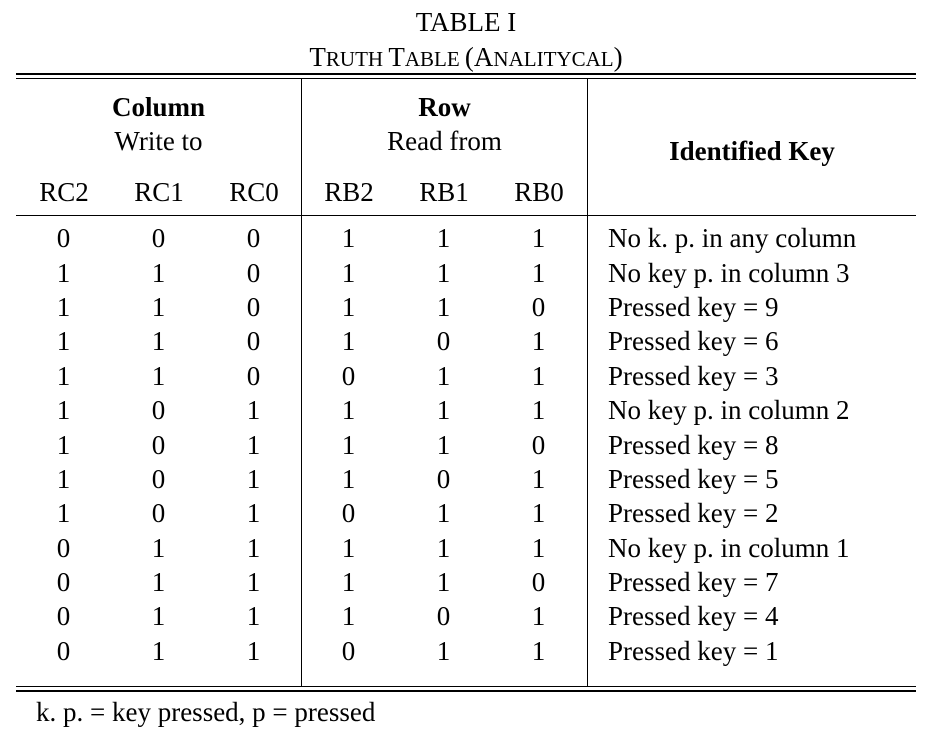 The height and width of the screenshot is (745, 942). I want to click on table-row: 1 0 1 1 1 0 Pressed key = 8, so click(477, 444).